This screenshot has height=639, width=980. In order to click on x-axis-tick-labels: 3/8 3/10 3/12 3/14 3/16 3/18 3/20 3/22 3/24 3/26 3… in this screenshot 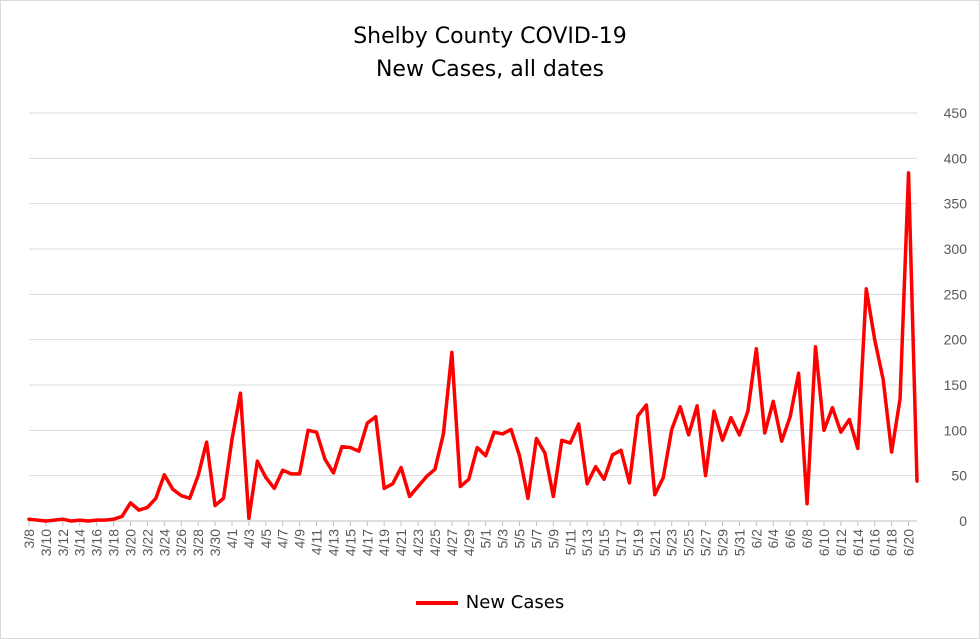, I will do `click(469, 542)`.